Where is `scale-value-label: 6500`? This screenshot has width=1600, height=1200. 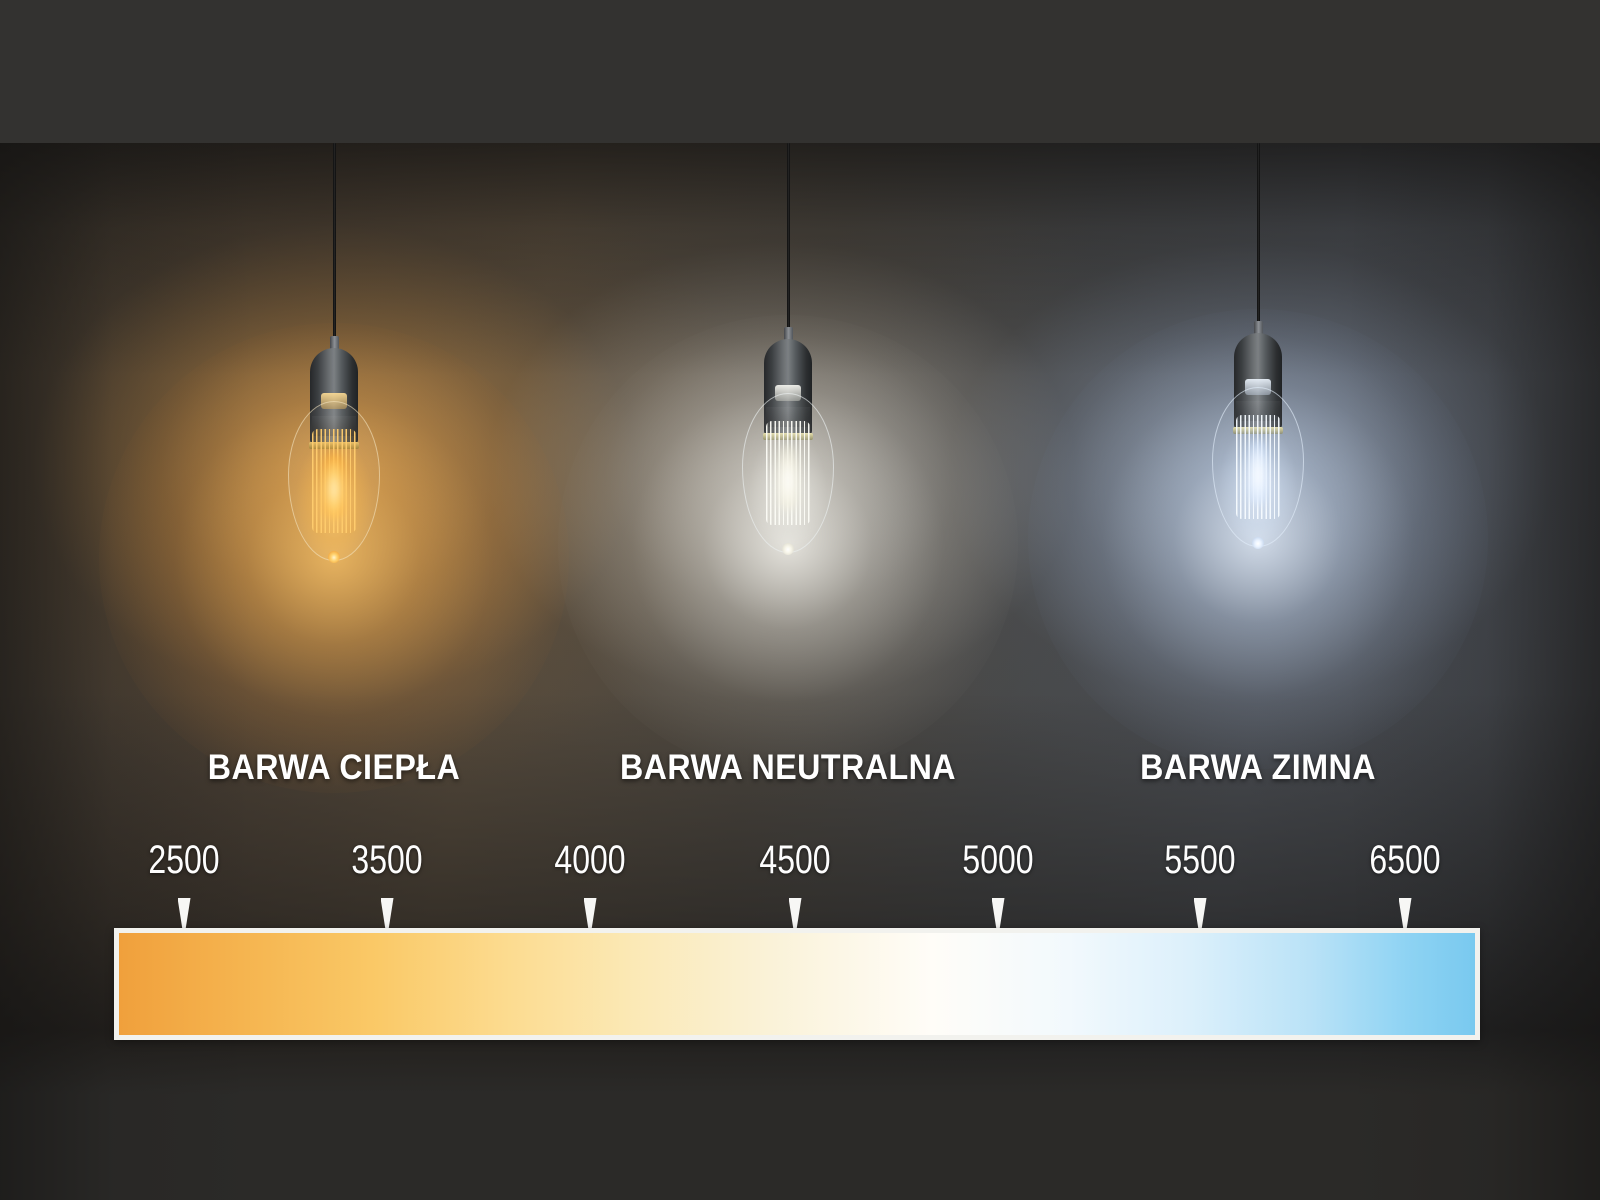 scale-value-label: 6500 is located at coordinates (1405, 860).